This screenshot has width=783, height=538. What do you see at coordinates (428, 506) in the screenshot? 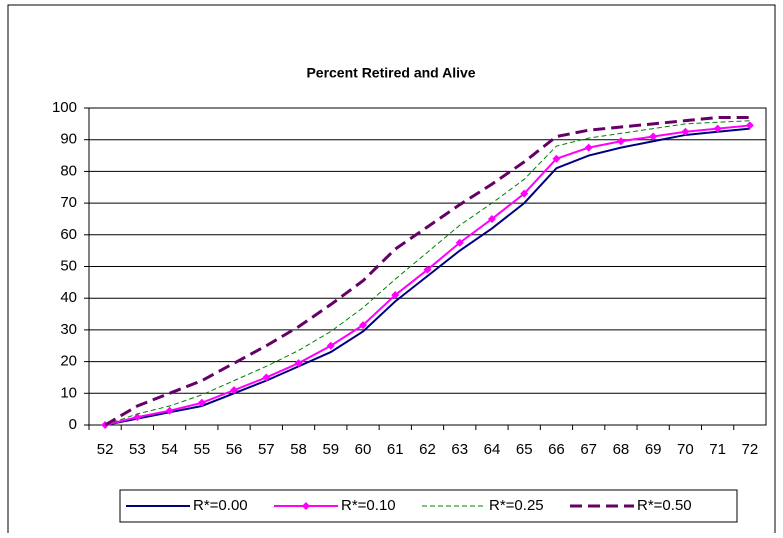
I see `legend-box` at bounding box center [428, 506].